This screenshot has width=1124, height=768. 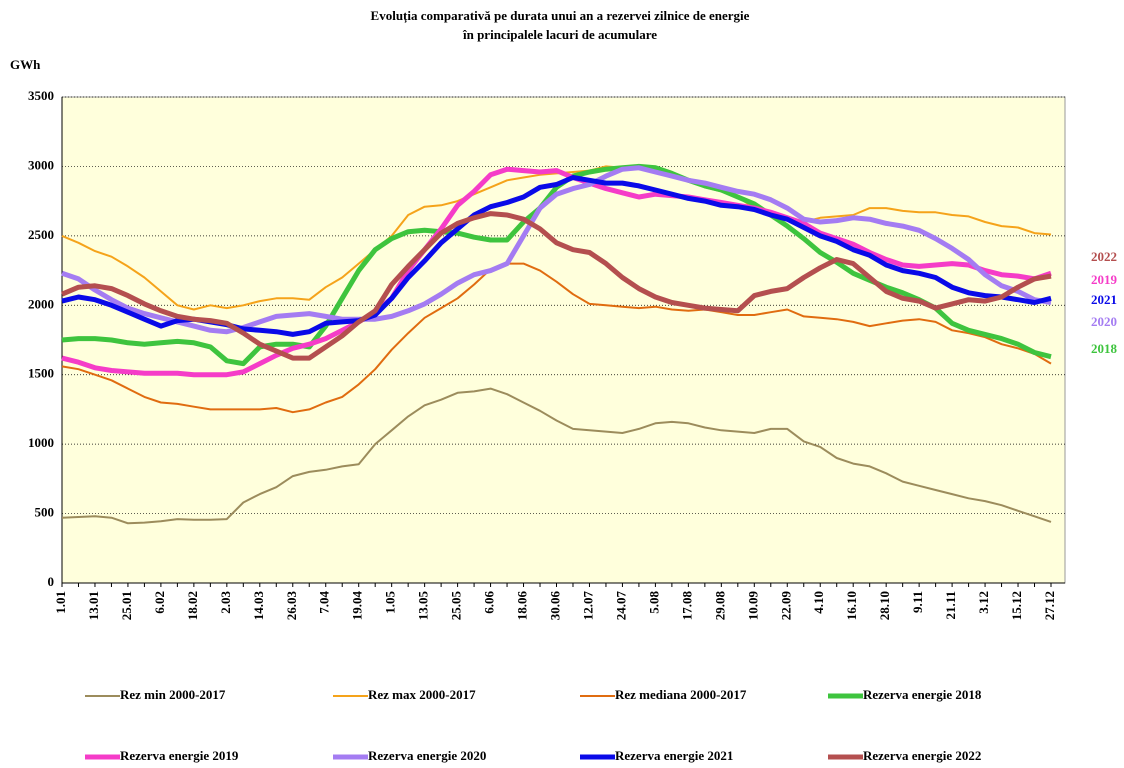 What do you see at coordinates (1104, 256) in the screenshot?
I see `annotation: 2022` at bounding box center [1104, 256].